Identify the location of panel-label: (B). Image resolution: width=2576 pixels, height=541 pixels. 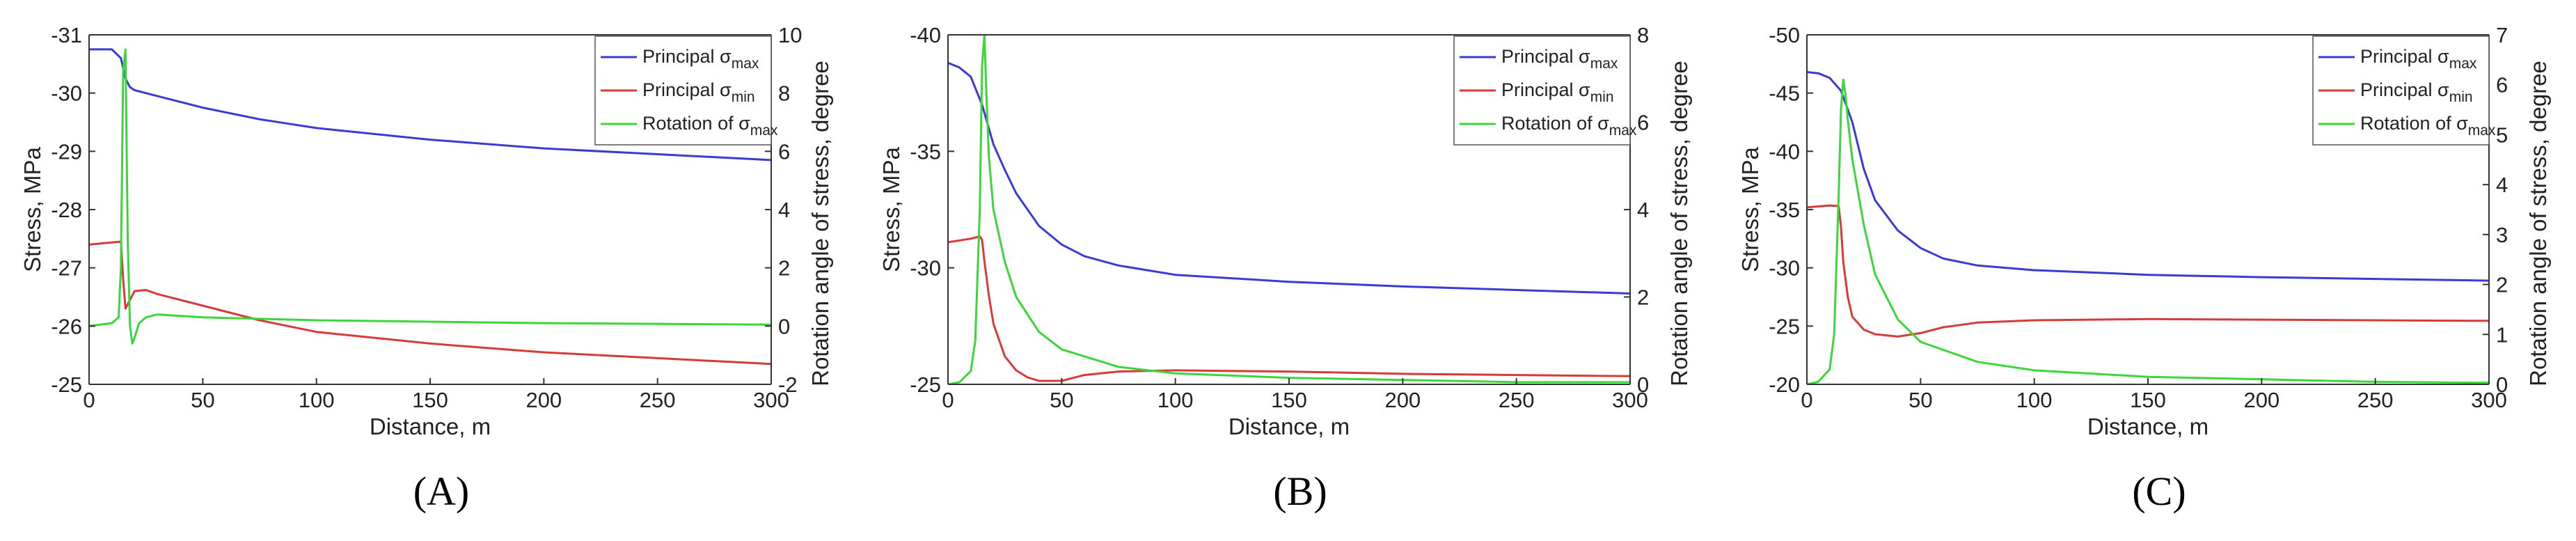
(1300, 491).